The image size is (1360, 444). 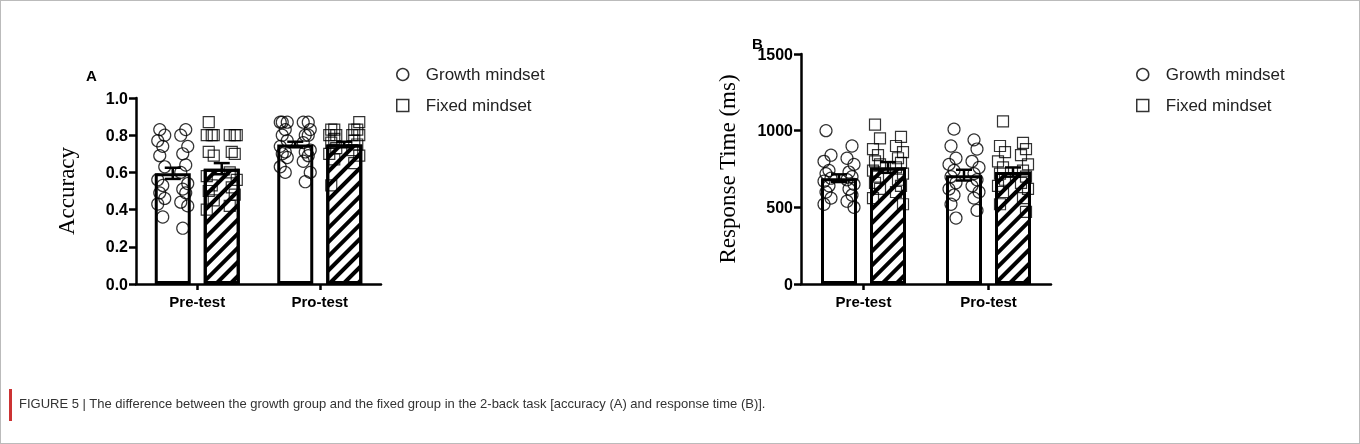 What do you see at coordinates (789, 284) in the screenshot?
I see `y-tick-label: 0` at bounding box center [789, 284].